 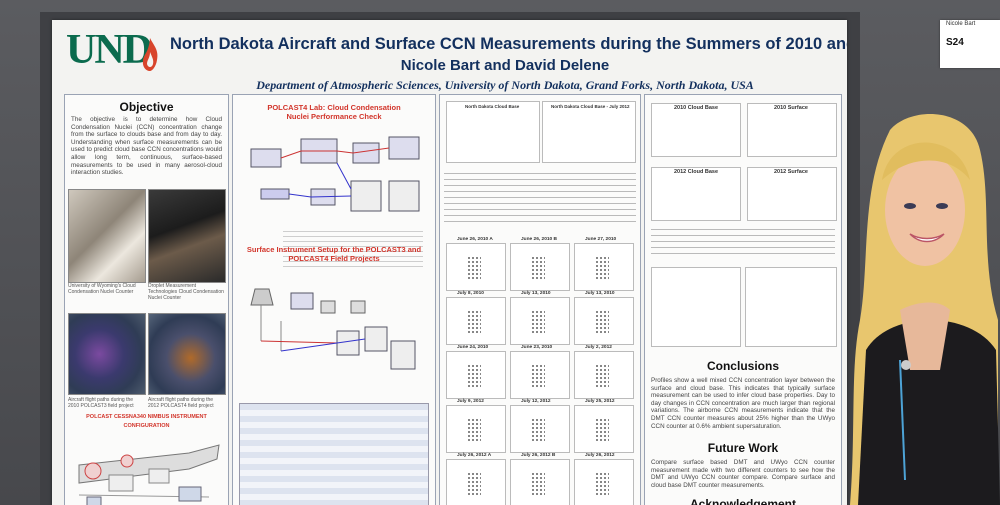 I want to click on chart-2010-cloud-base-title: 2010 Cloud Base, so click(x=696, y=108).